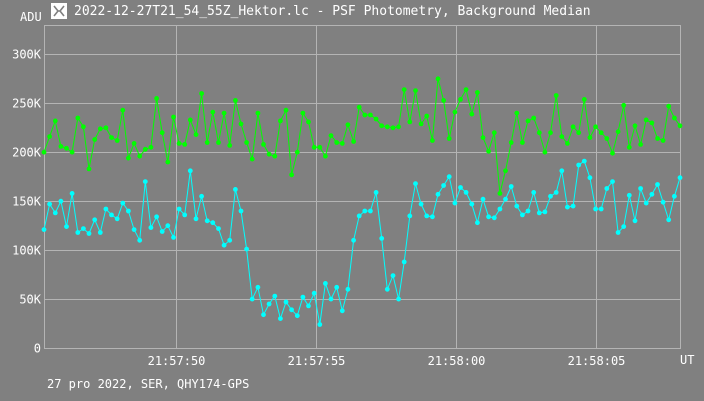 The image size is (704, 401). What do you see at coordinates (59, 11) in the screenshot?
I see `app-logo-icon` at bounding box center [59, 11].